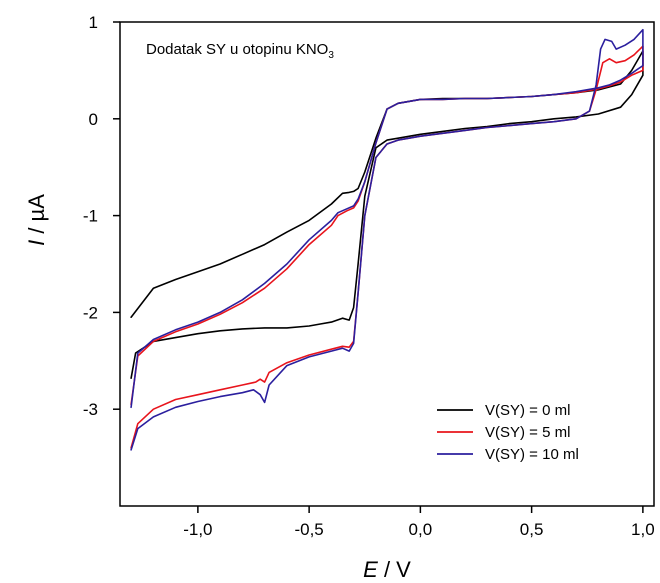 The image size is (660, 583). What do you see at coordinates (90, 312) in the screenshot?
I see `y-tick-label: -2` at bounding box center [90, 312].